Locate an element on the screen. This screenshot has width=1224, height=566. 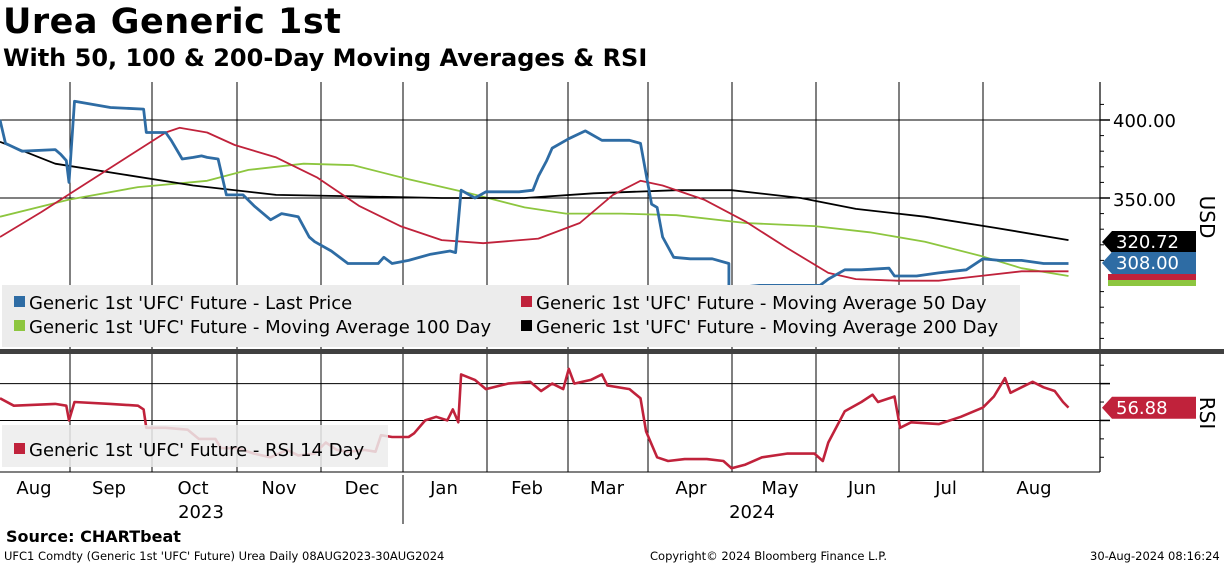
rsi-legend-box is located at coordinates (195, 446).